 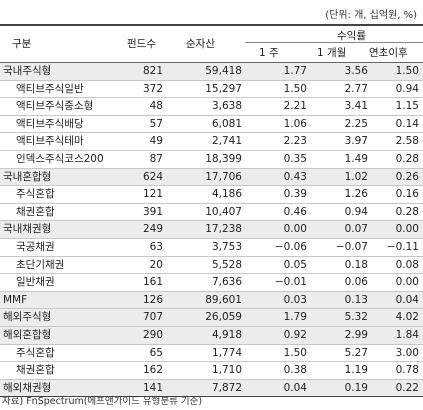 I want to click on return-1week-cell: 0.00, so click(x=295, y=229).